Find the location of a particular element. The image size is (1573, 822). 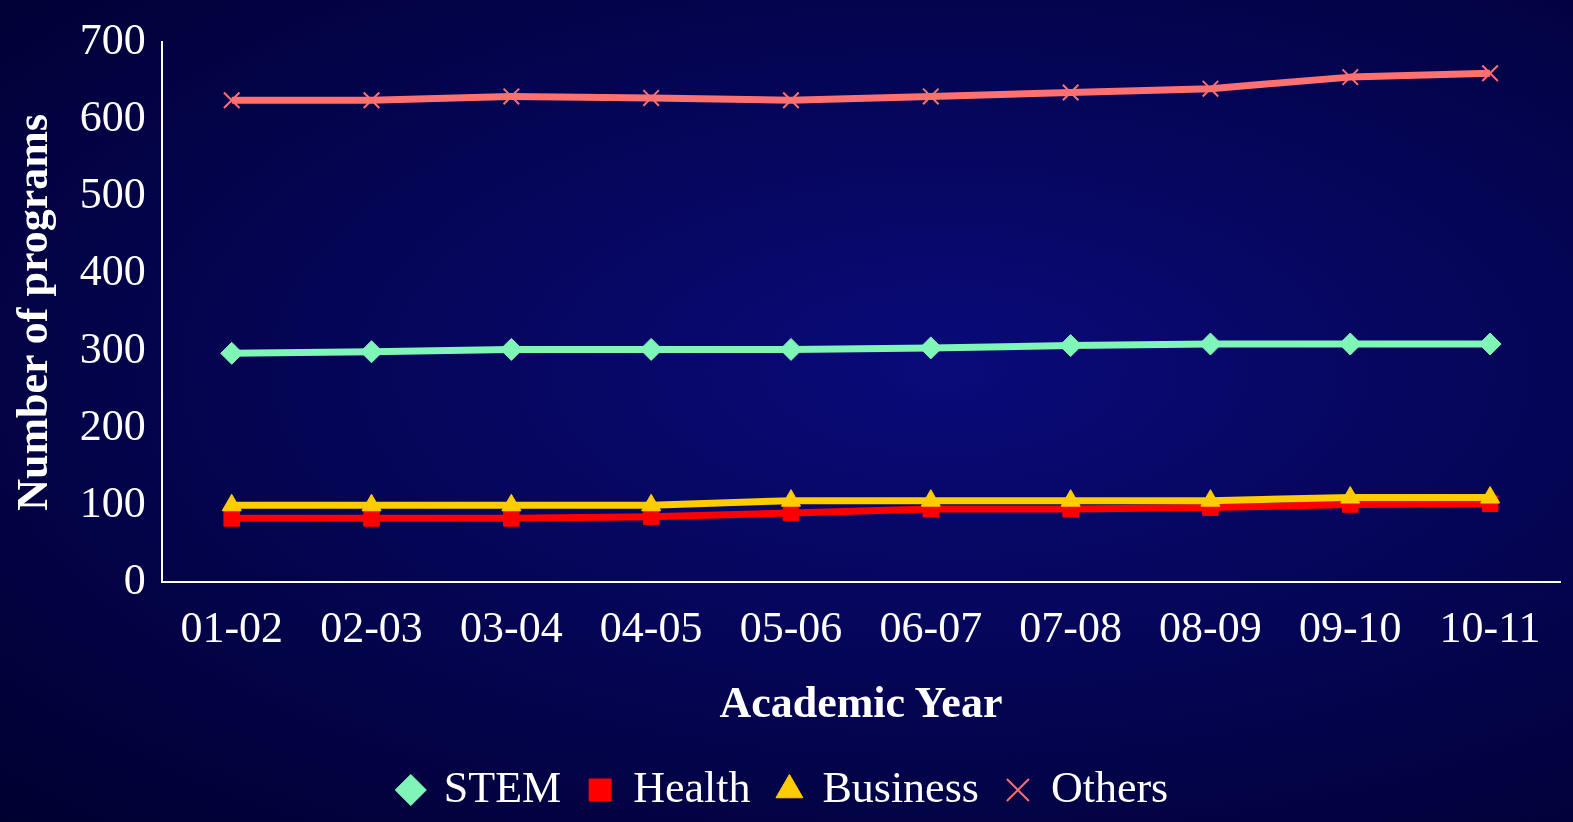

x-tick-label: 09-10 is located at coordinates (1350, 628).